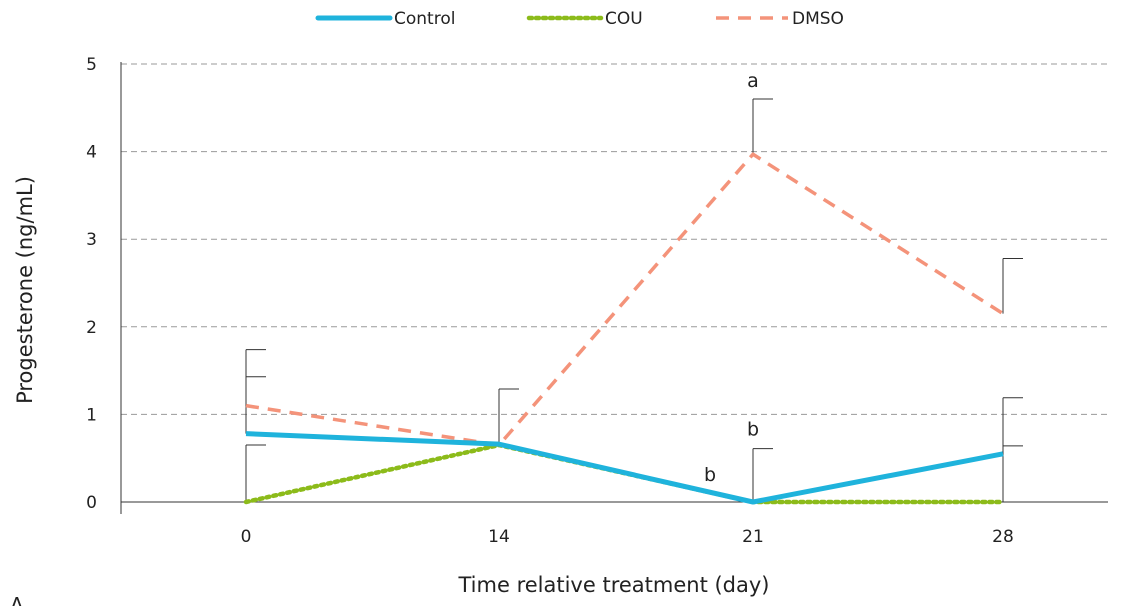 This screenshot has width=1126, height=606. I want to click on annotation-label: a, so click(753, 81).